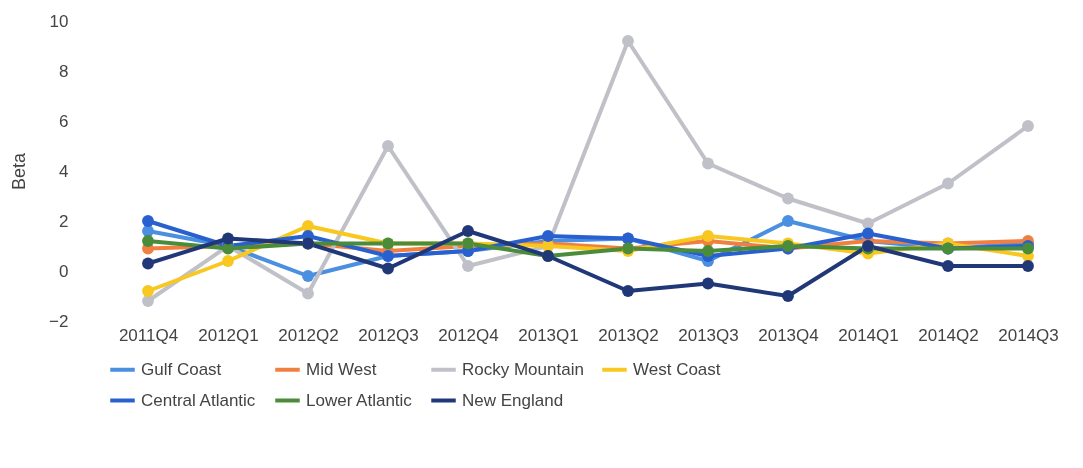 The image size is (1083, 468). Describe the element at coordinates (868, 335) in the screenshot. I see `x-tick-label: 2014Q1` at that location.